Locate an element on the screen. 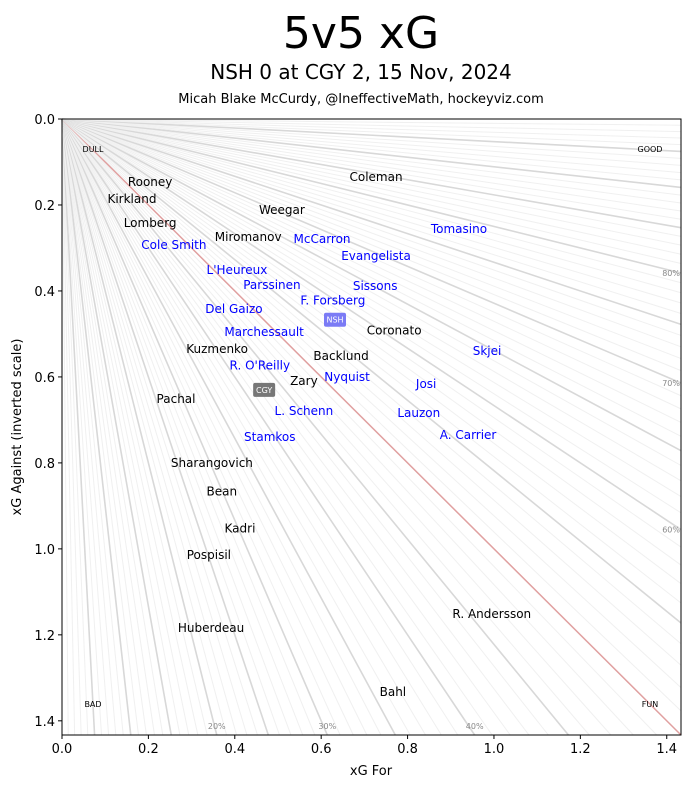  player-label: Weegar is located at coordinates (282, 210).